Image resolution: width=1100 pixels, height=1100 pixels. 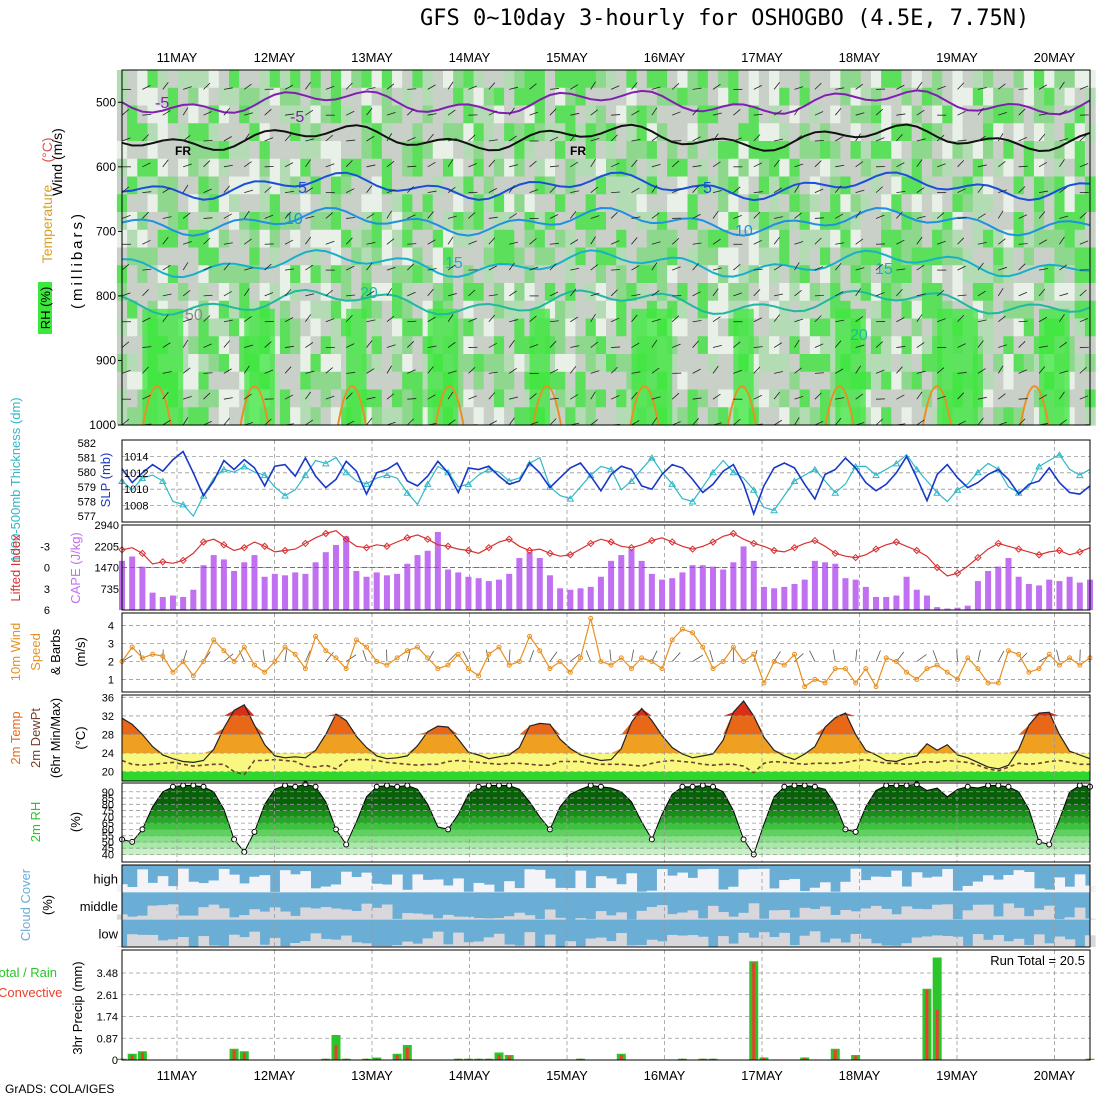 What do you see at coordinates (606, 102) in the screenshot?
I see `temperature-contour` at bounding box center [606, 102].